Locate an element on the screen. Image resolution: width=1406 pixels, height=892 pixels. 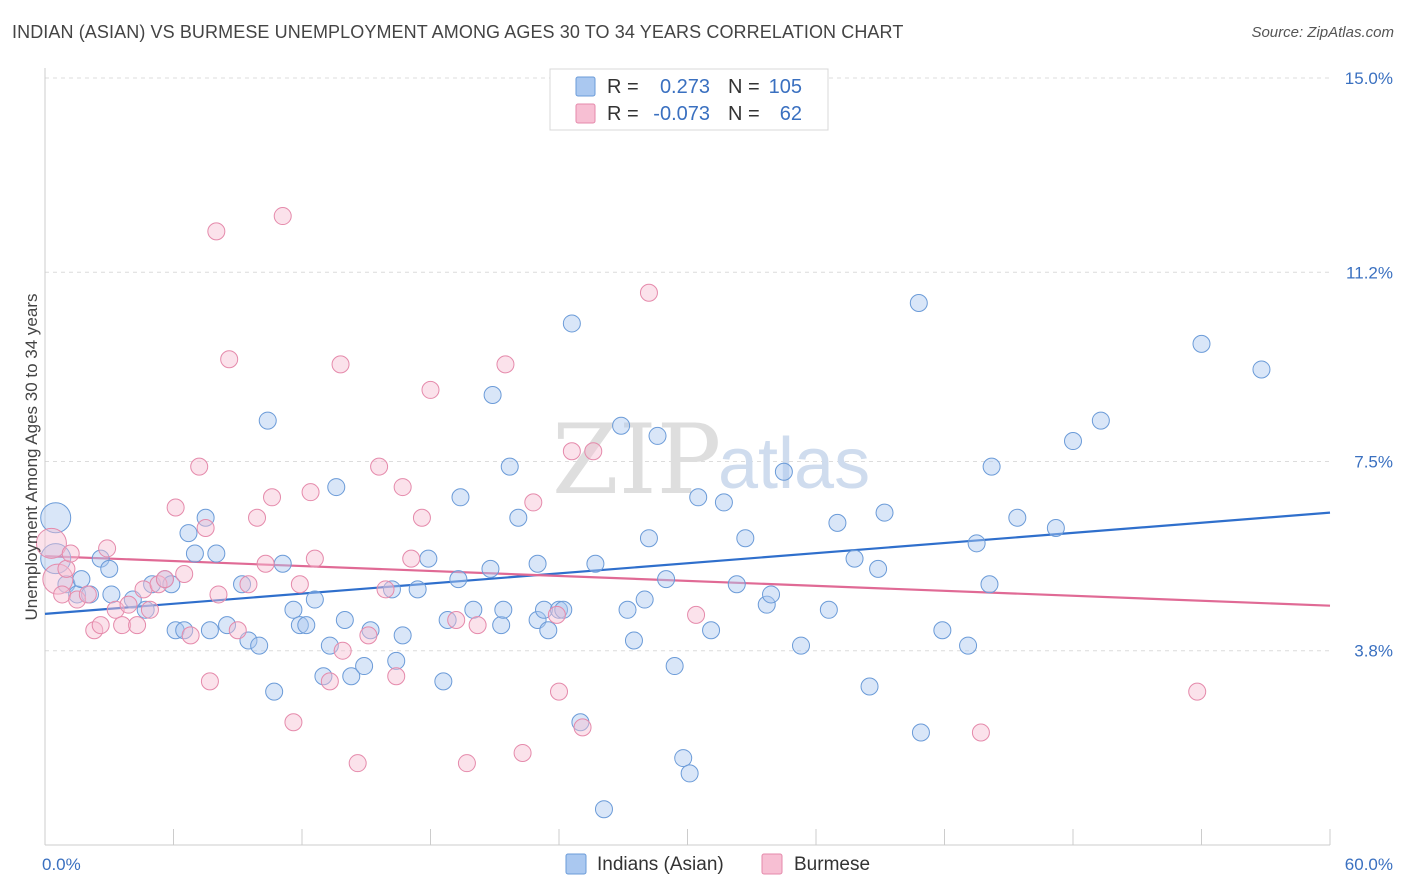
y-axis-title: Unemployment Among Ages 30 to 34 years is located at coordinates (31, 457).